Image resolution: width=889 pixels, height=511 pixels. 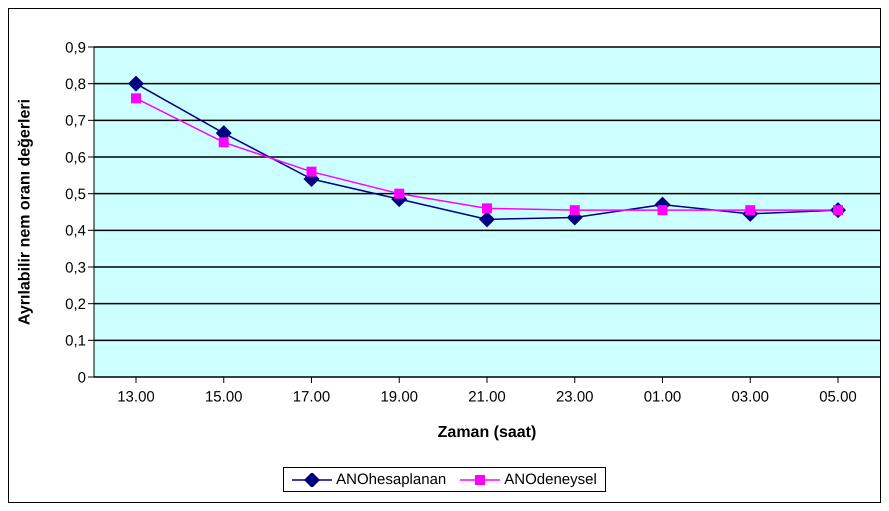 I want to click on y-tick-label: 0,2, so click(x=75, y=304).